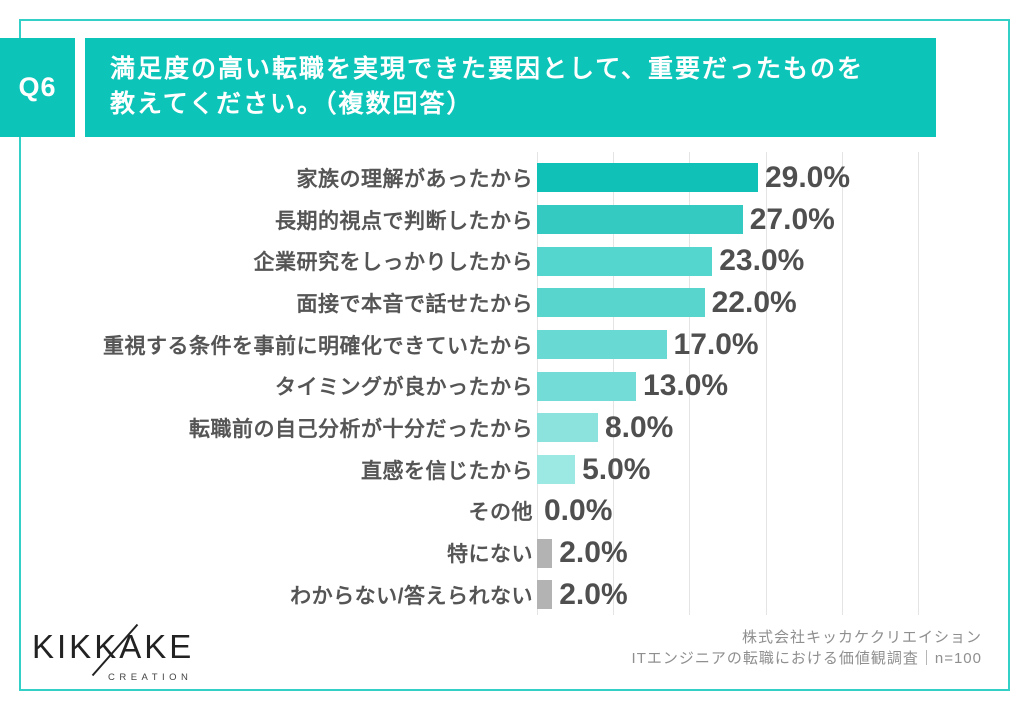 This screenshot has width=1024, height=709. I want to click on category-label: 長期的視点で判断したから, so click(404, 221).